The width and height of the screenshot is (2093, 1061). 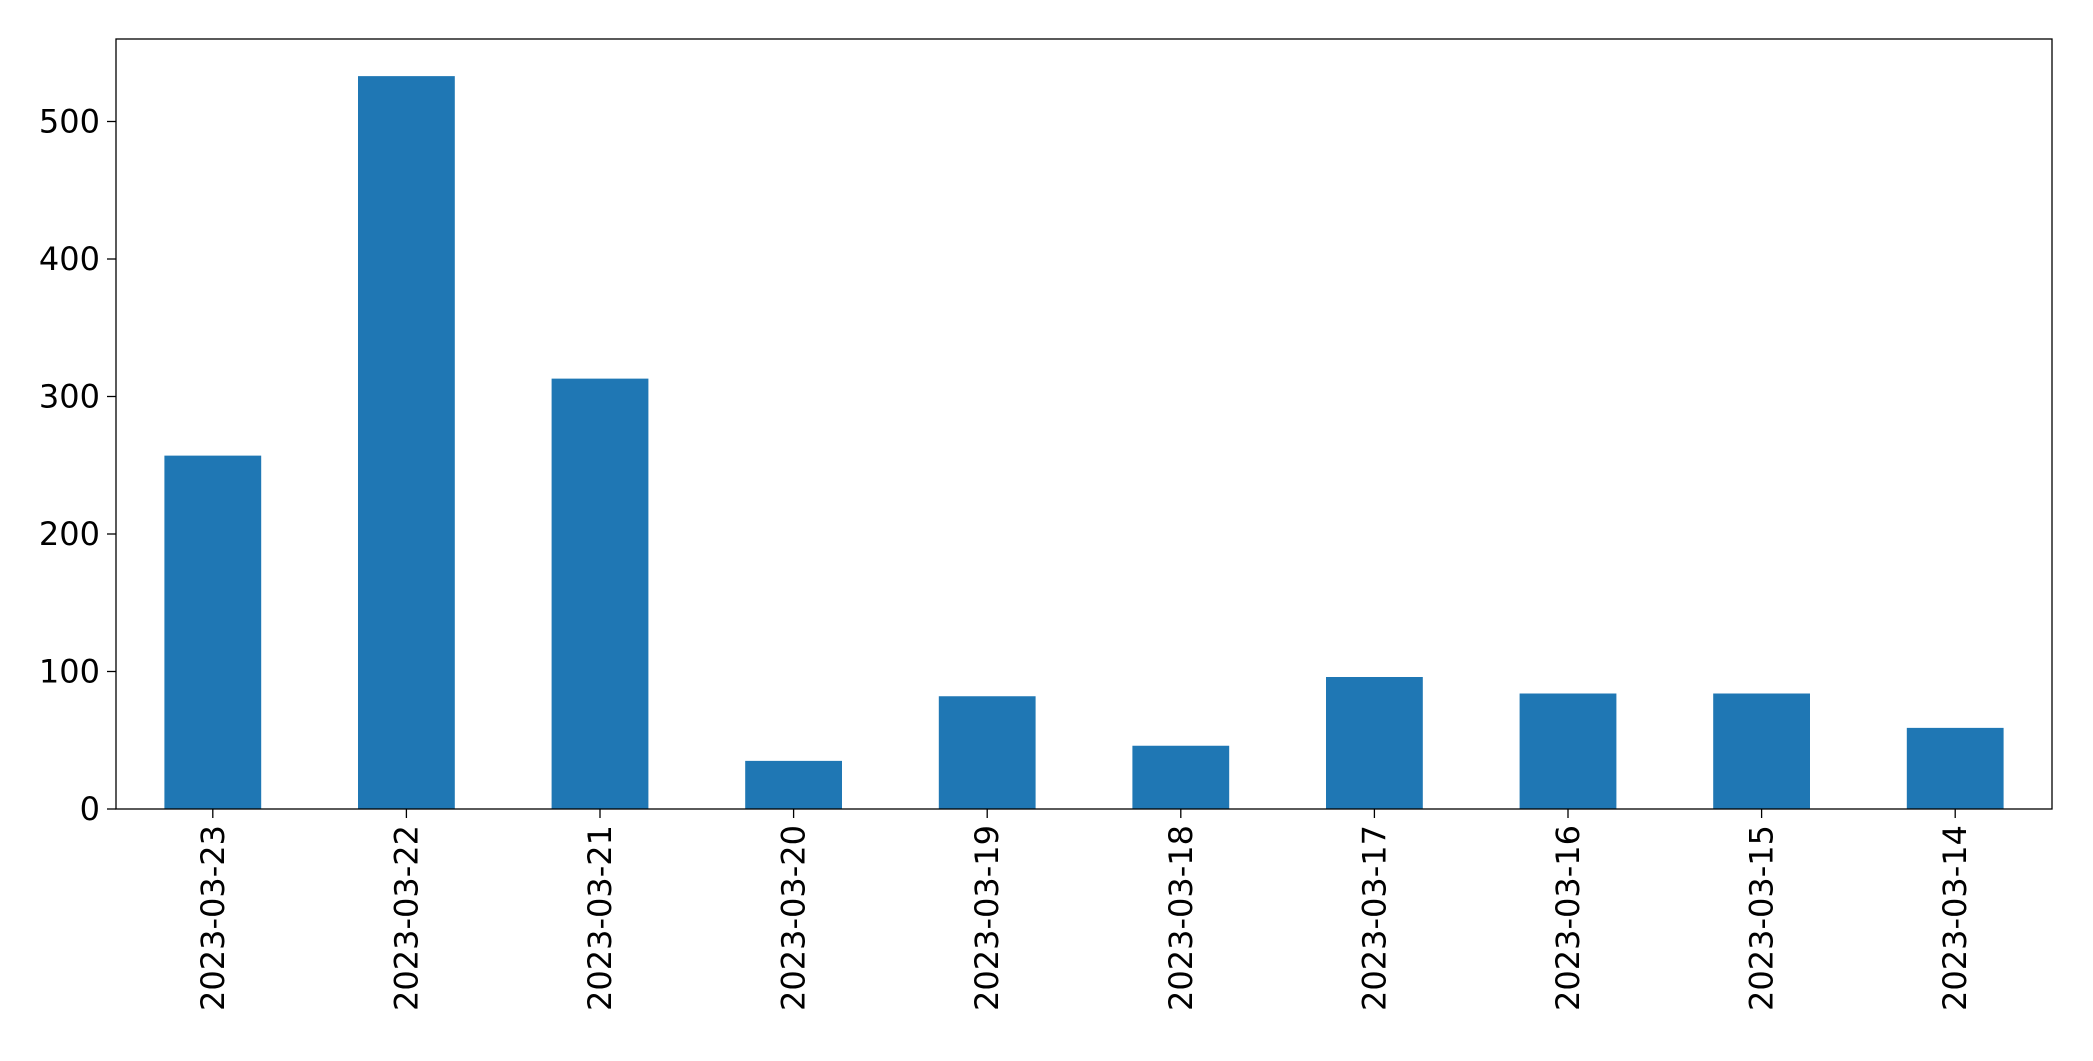 What do you see at coordinates (1955, 918) in the screenshot?
I see `x-tick-label: 2023-03-14` at bounding box center [1955, 918].